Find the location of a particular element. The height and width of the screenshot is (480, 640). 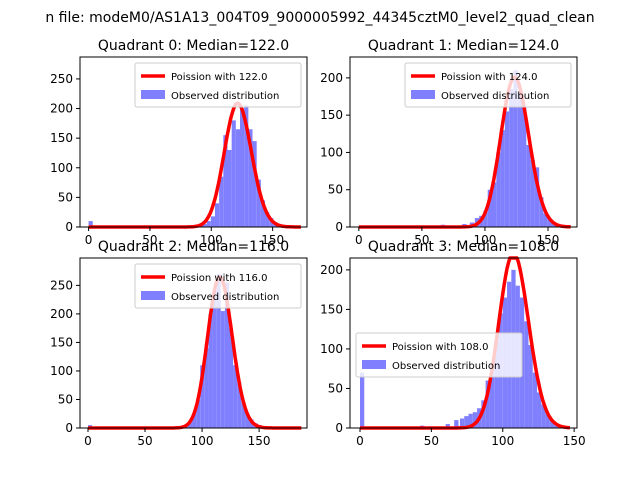

legend-label-poisson: Poission with 116.0 is located at coordinates (219, 278).